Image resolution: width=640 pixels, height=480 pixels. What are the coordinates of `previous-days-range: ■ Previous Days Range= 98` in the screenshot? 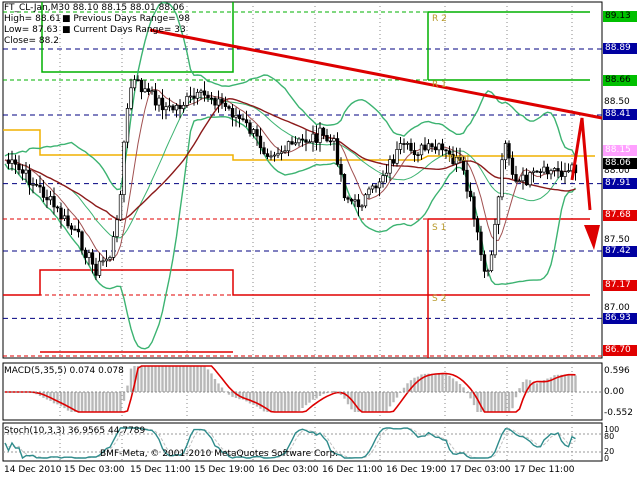 It's located at (126, 19).